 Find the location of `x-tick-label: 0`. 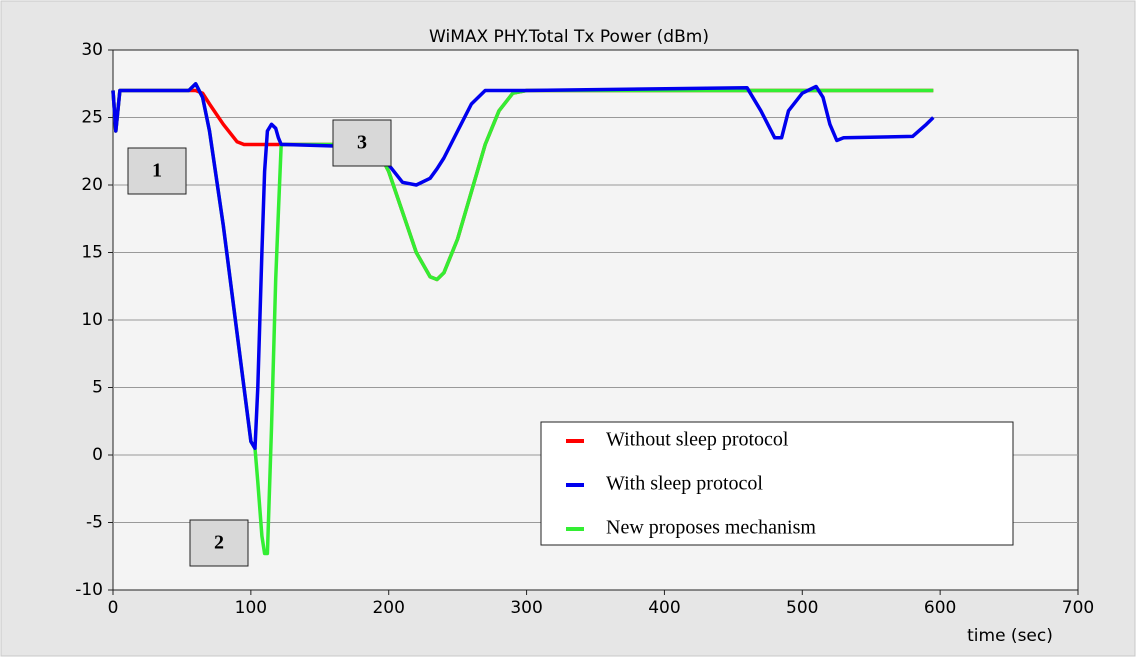

x-tick-label: 0 is located at coordinates (113, 608).